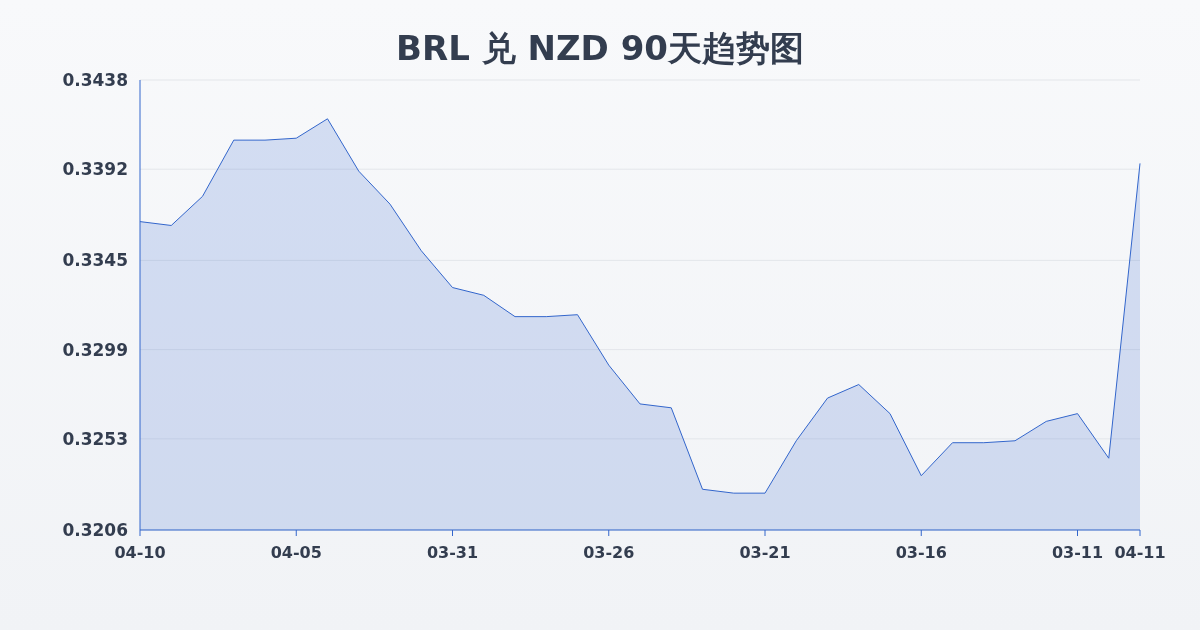 Image resolution: width=1200 pixels, height=630 pixels. I want to click on chart-title: BRL 兑 NZD 90天趋势图, so click(600, 48).